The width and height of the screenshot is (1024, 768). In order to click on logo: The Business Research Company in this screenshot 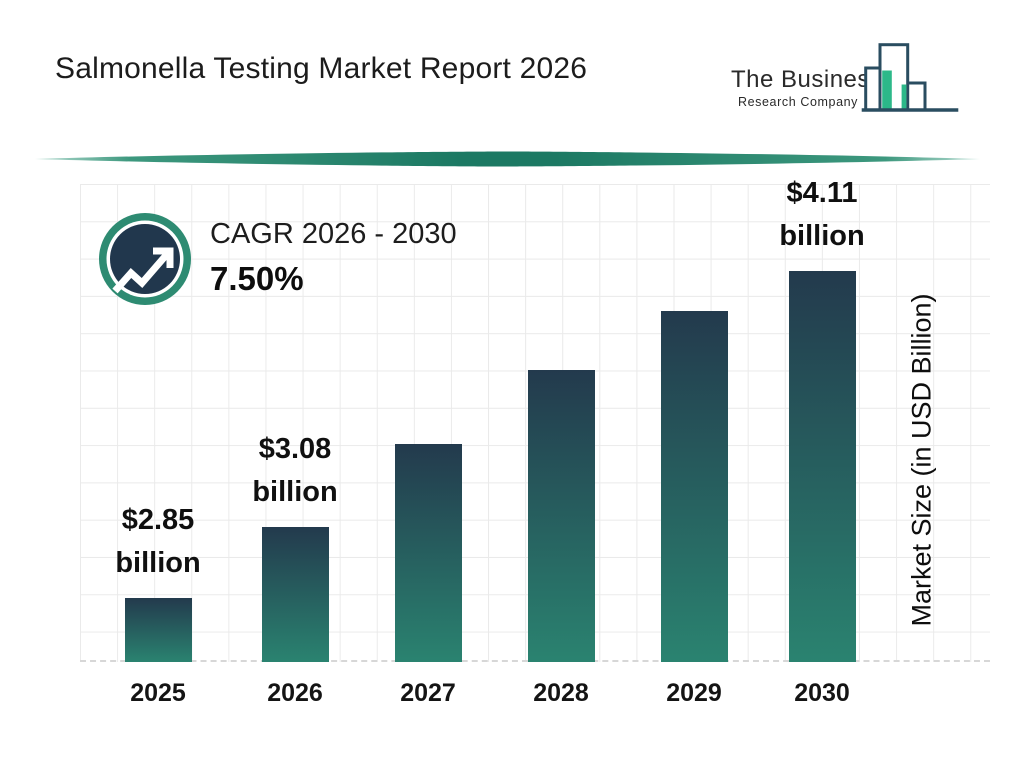, I will do `click(807, 87)`.